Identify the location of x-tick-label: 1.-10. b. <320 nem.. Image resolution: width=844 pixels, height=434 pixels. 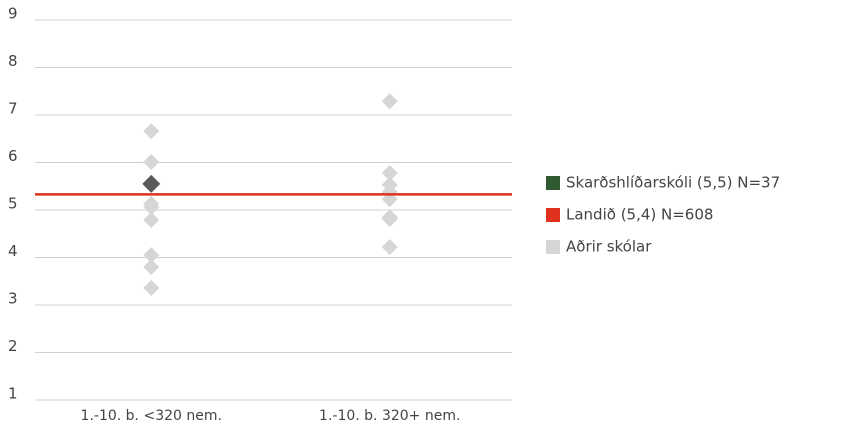
(151, 416).